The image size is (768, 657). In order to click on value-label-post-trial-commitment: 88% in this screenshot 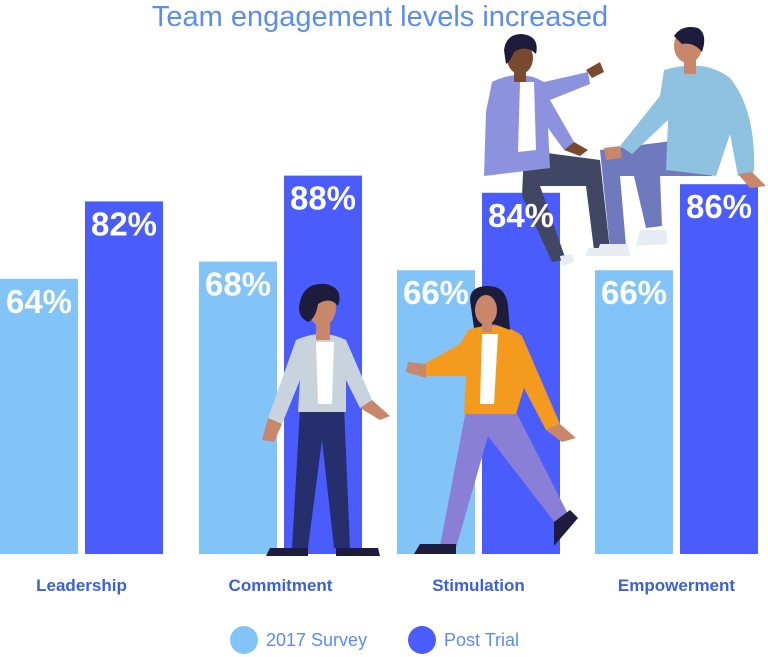, I will do `click(323, 198)`.